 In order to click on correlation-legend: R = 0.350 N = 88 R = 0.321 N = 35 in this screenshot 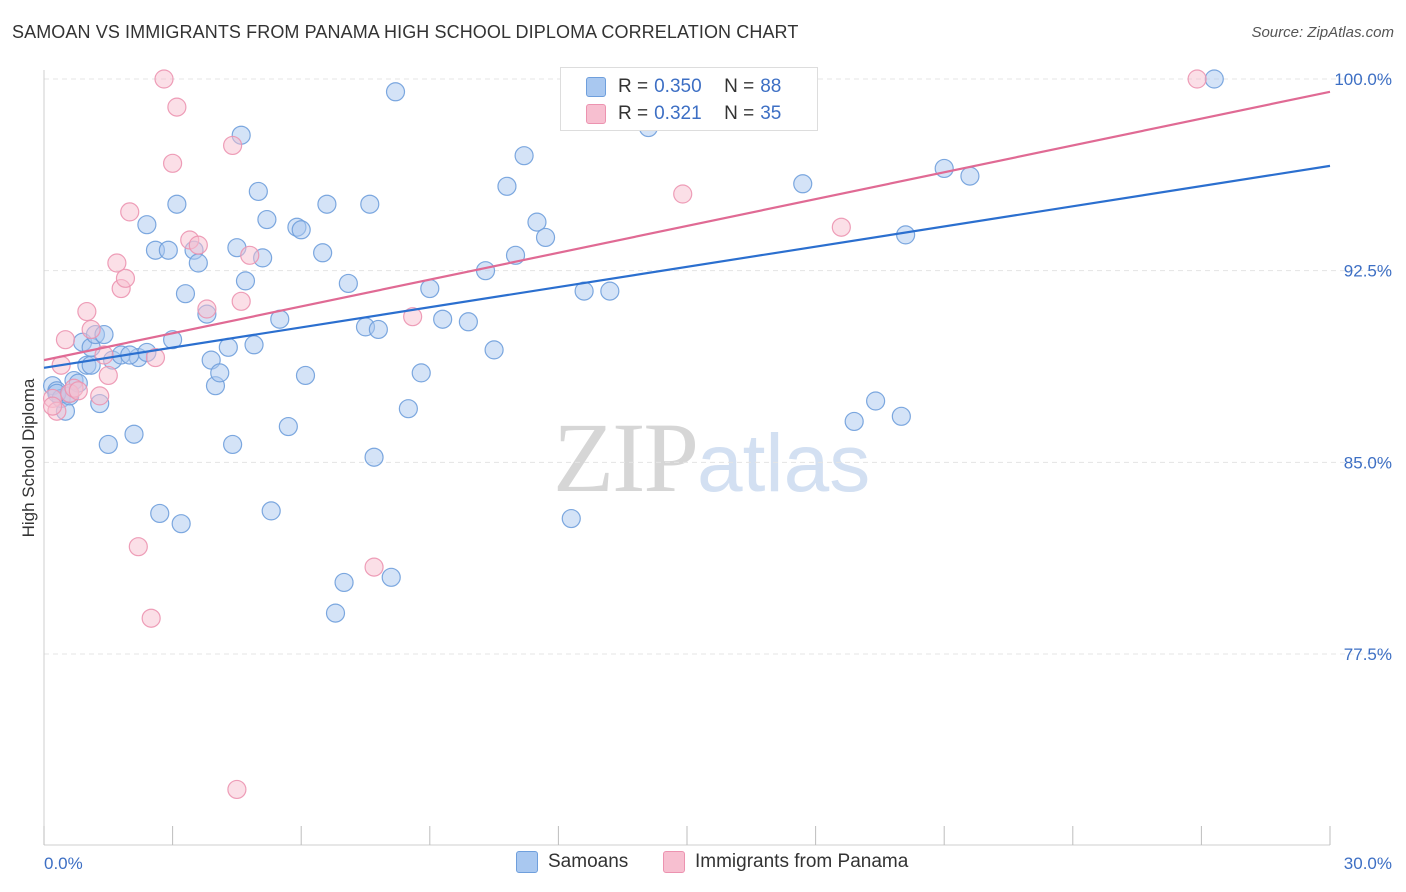, I will do `click(689, 99)`.